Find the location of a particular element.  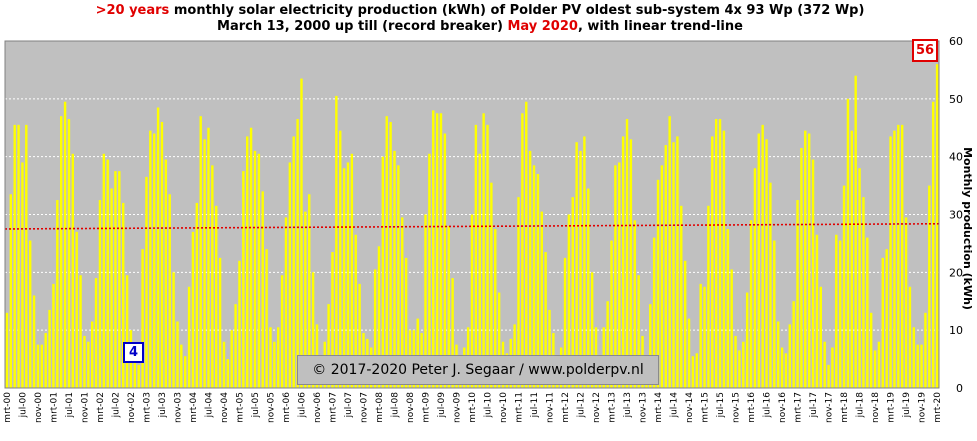

x-tick-label: nov-17 is located at coordinates (830, 407).